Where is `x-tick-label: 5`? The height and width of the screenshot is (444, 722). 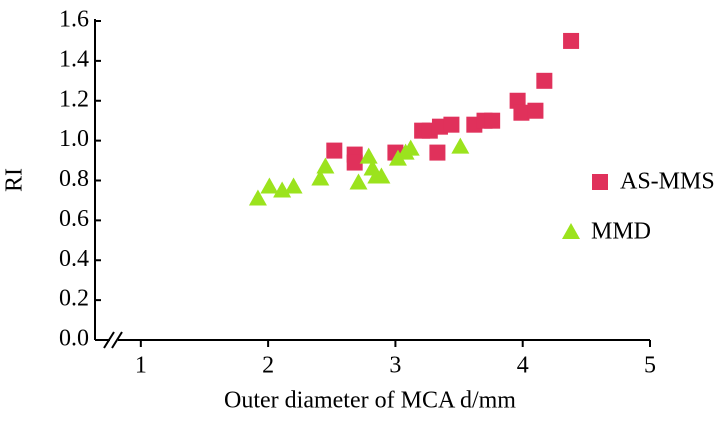
x-tick-label: 5 is located at coordinates (650, 366).